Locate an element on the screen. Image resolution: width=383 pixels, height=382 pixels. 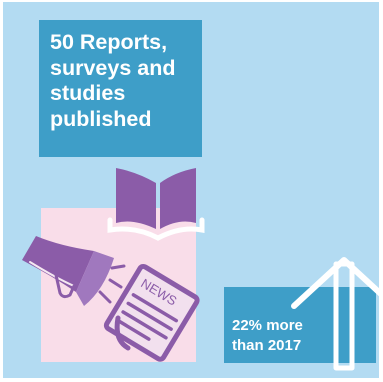
stat-line-2: than 2017 is located at coordinates (267, 345).